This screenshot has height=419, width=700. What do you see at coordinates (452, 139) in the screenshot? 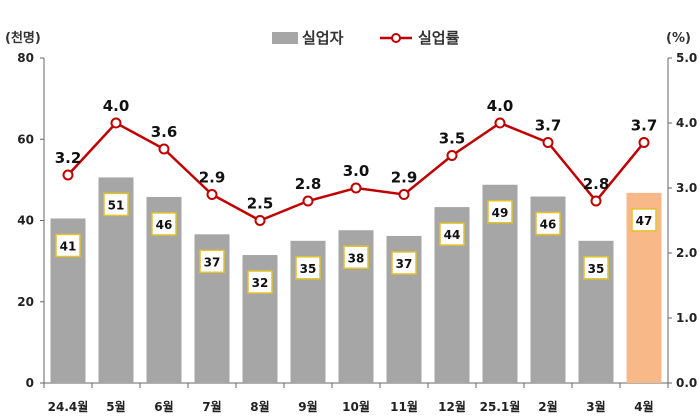
I see `rate-value-label: 3.5` at bounding box center [452, 139].